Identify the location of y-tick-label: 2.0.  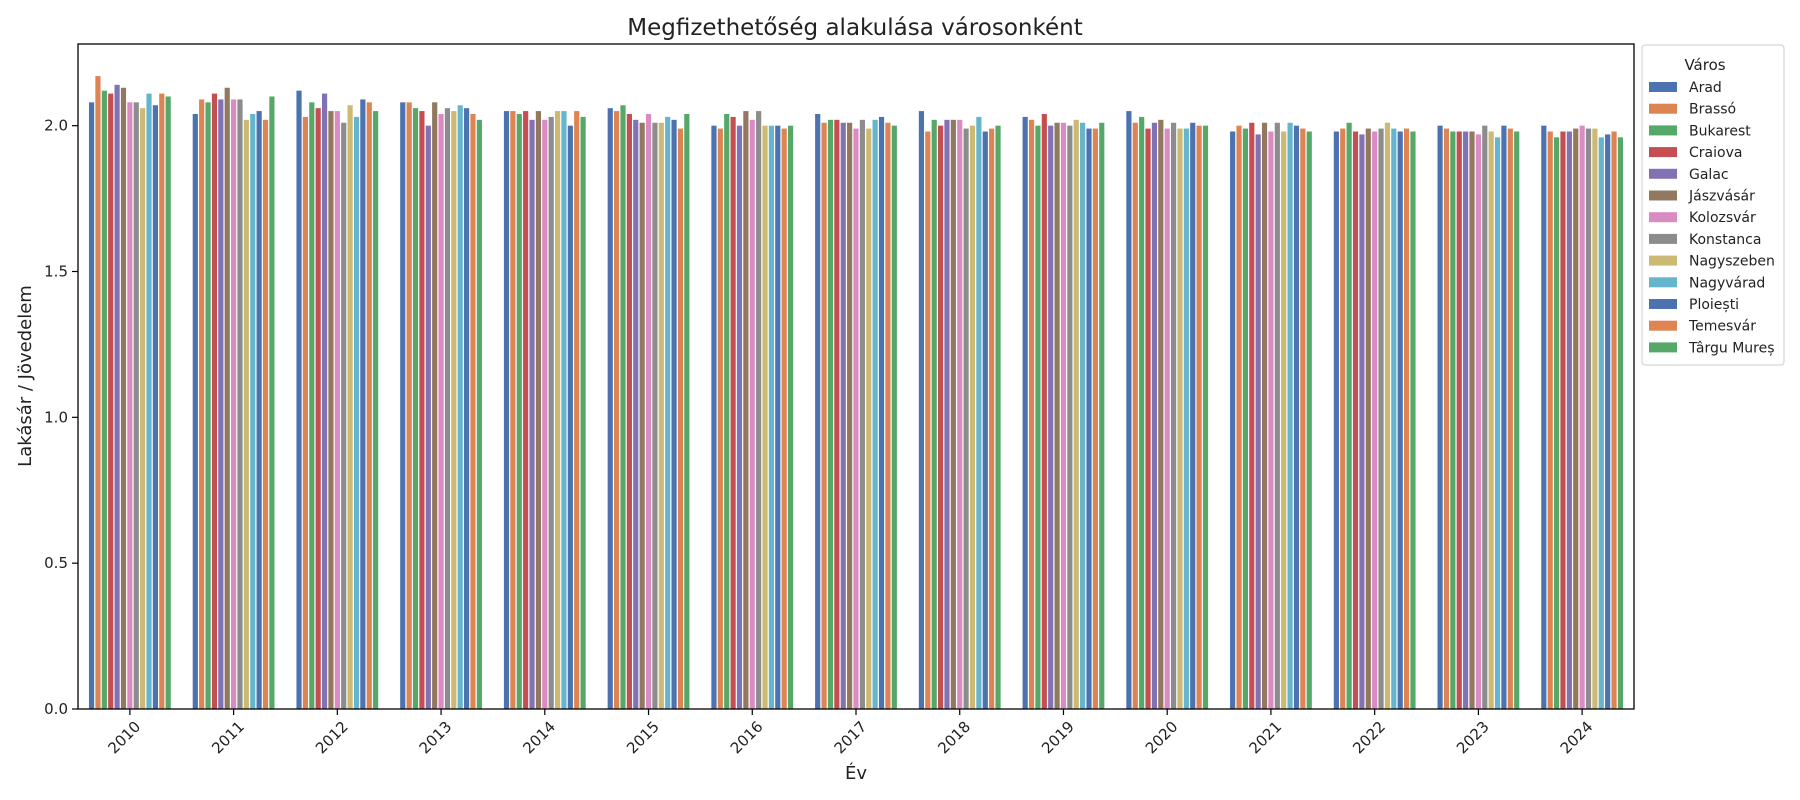
(56, 126).